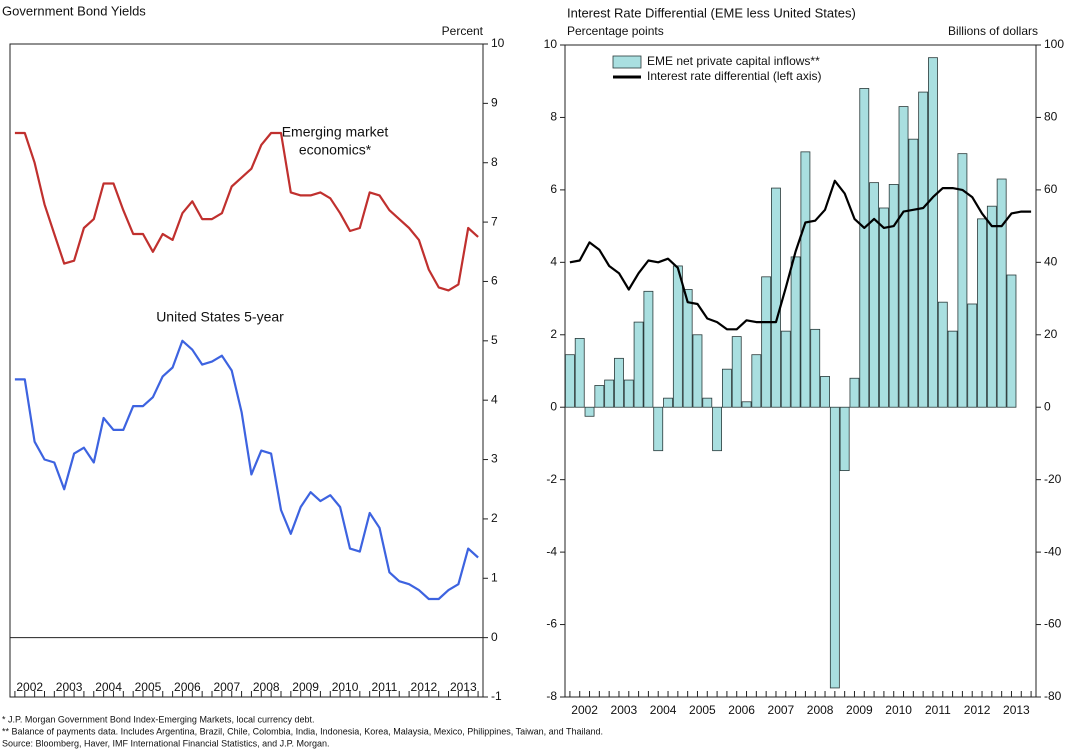 This screenshot has height=756, width=1078. What do you see at coordinates (993, 31) in the screenshot?
I see `axis-label: Billions of dollars` at bounding box center [993, 31].